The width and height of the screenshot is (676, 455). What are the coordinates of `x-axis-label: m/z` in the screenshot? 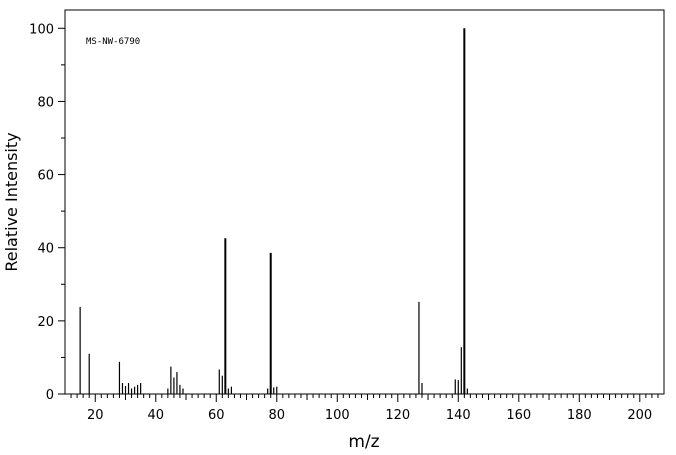 It's located at (363, 442).